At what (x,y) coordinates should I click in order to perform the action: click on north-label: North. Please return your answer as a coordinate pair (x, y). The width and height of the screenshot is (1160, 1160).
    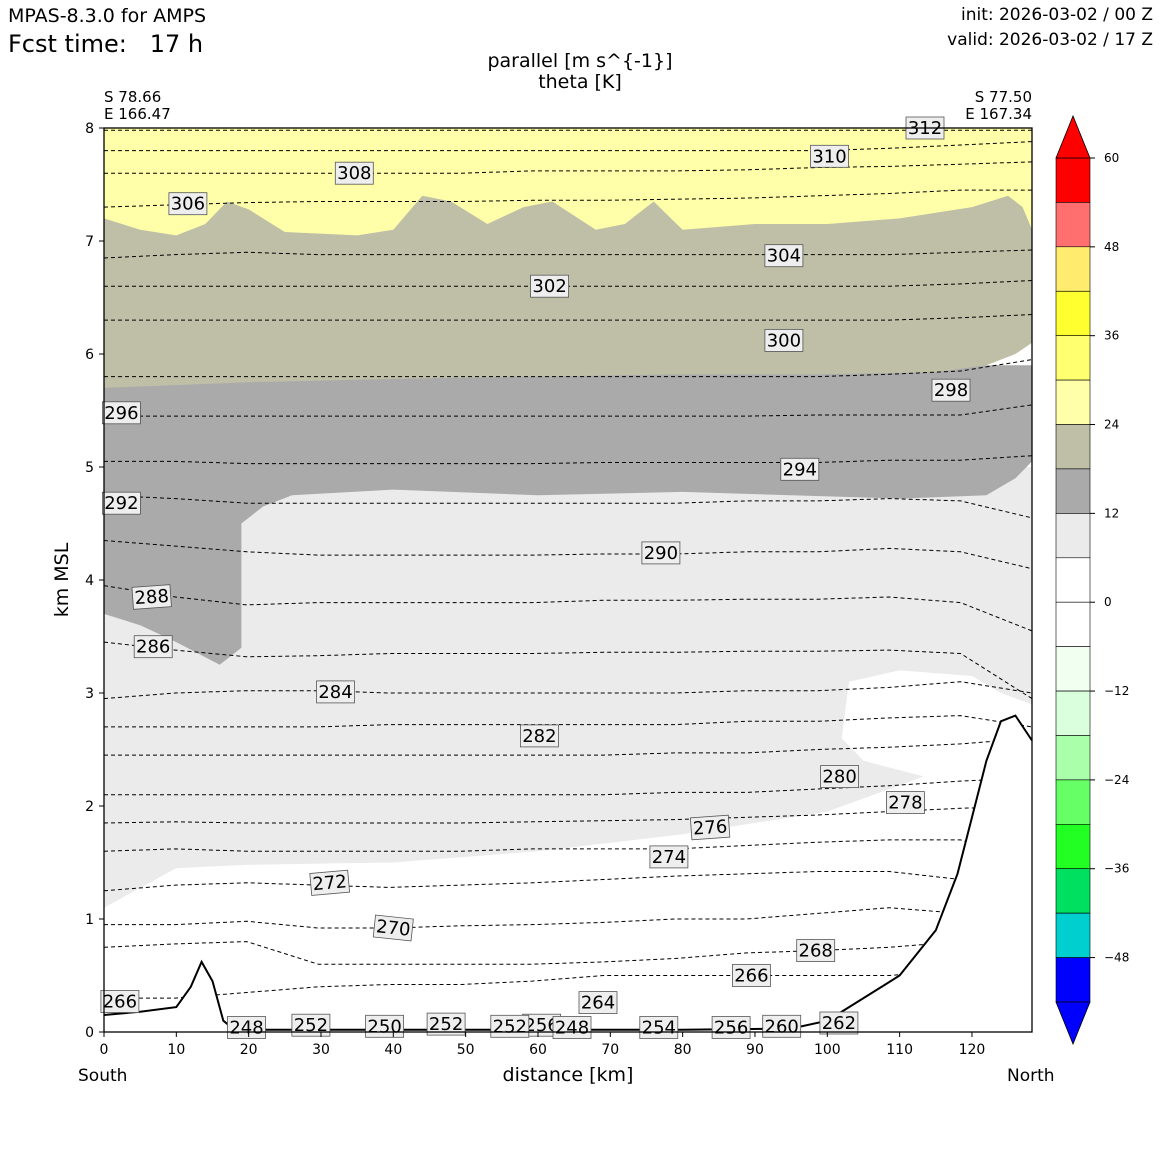
    Looking at the image, I should click on (1031, 1076).